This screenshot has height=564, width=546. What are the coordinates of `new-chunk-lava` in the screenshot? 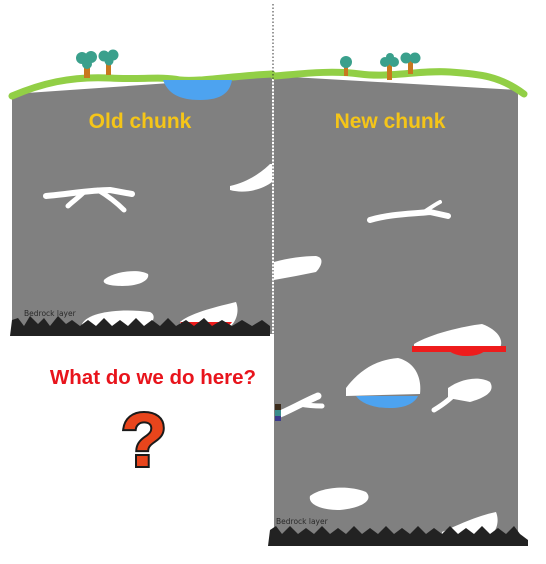 It's located at (467, 351).